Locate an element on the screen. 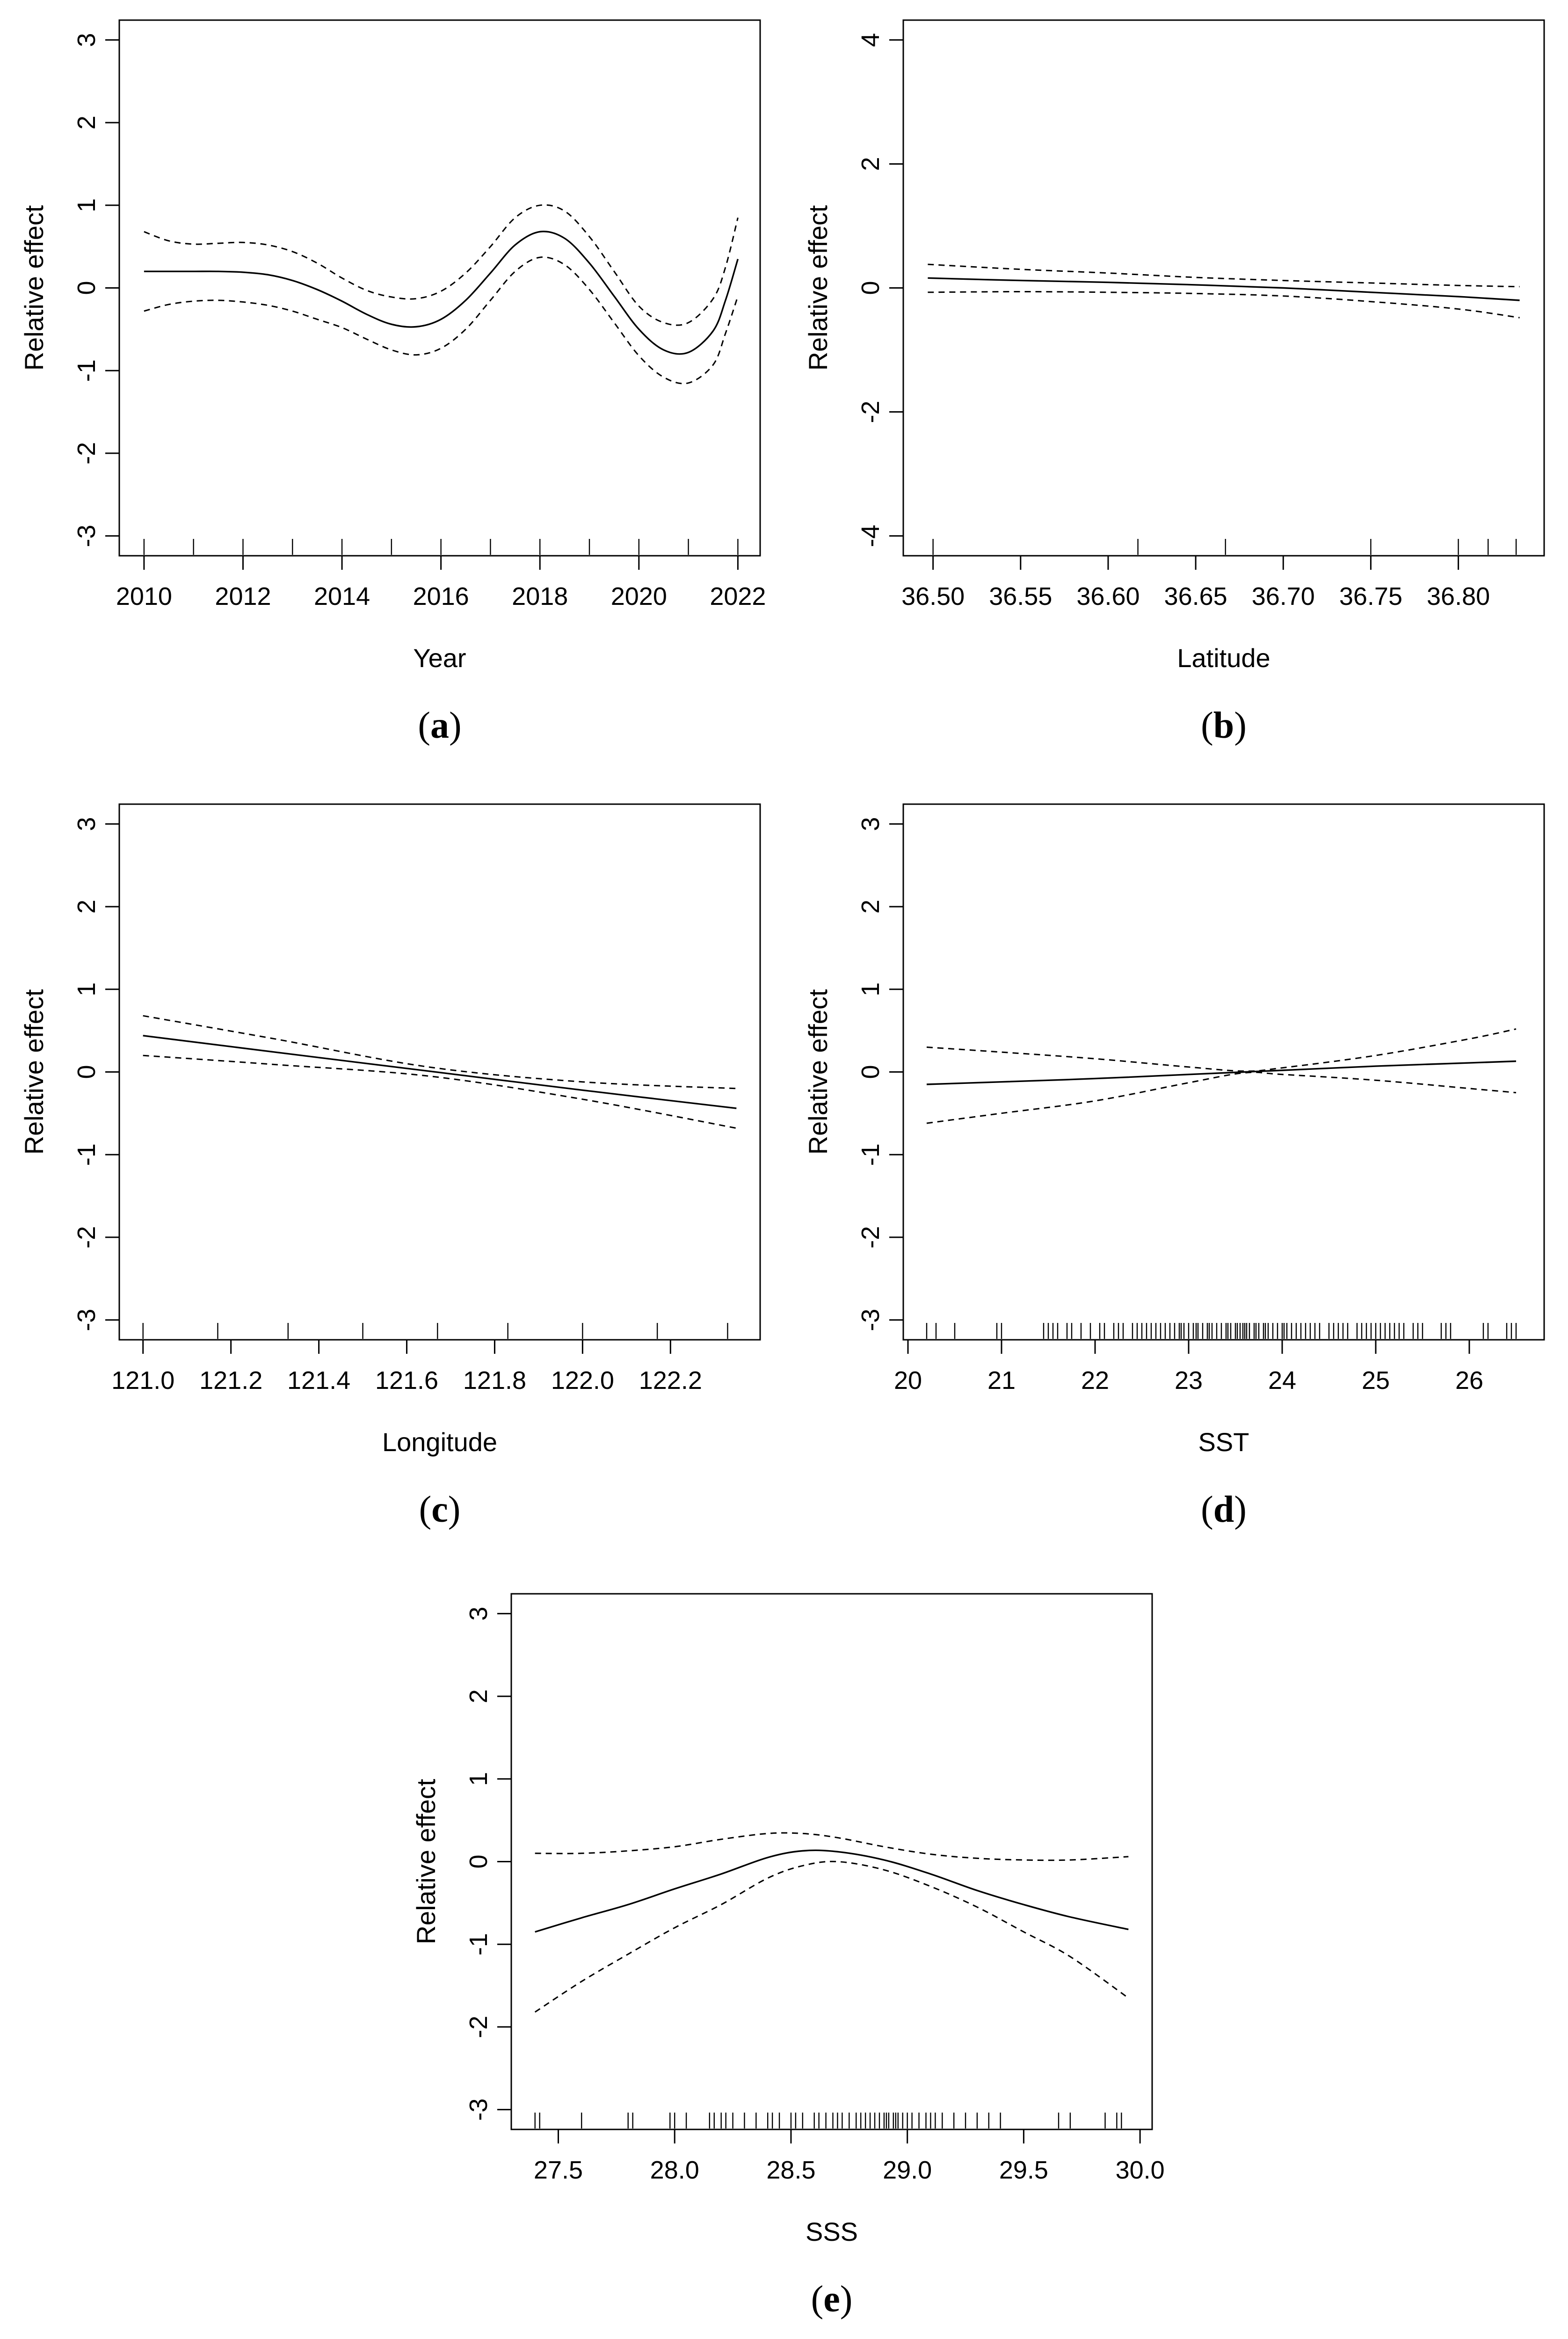  x-tick-label: 25 is located at coordinates (1376, 1380).